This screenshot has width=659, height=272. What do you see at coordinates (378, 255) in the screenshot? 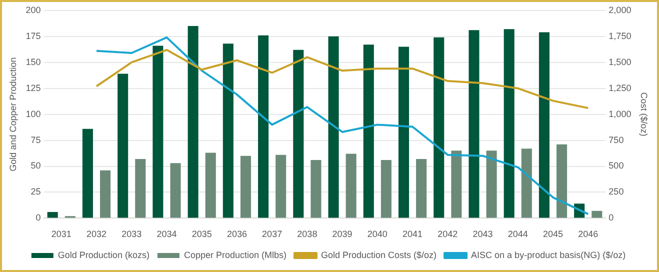
I see `legend-label: Gold Production Costs ($/oz)` at bounding box center [378, 255].